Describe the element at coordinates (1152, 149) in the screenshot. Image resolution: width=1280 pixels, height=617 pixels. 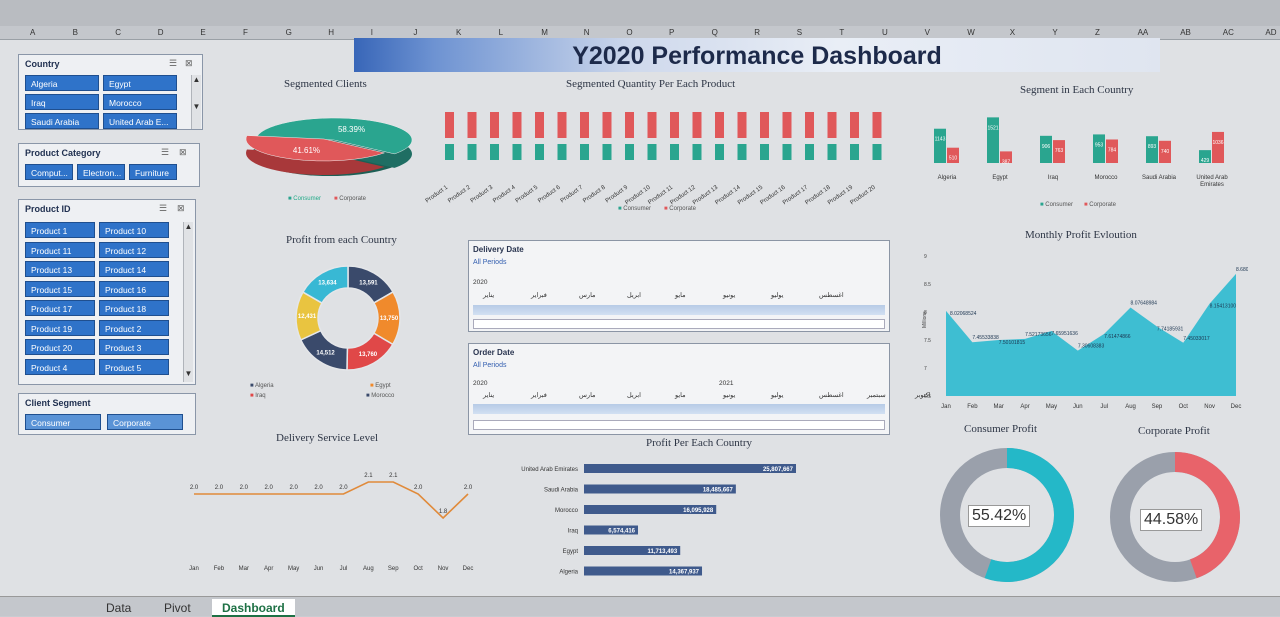
I see `bar-consumer` at that location.